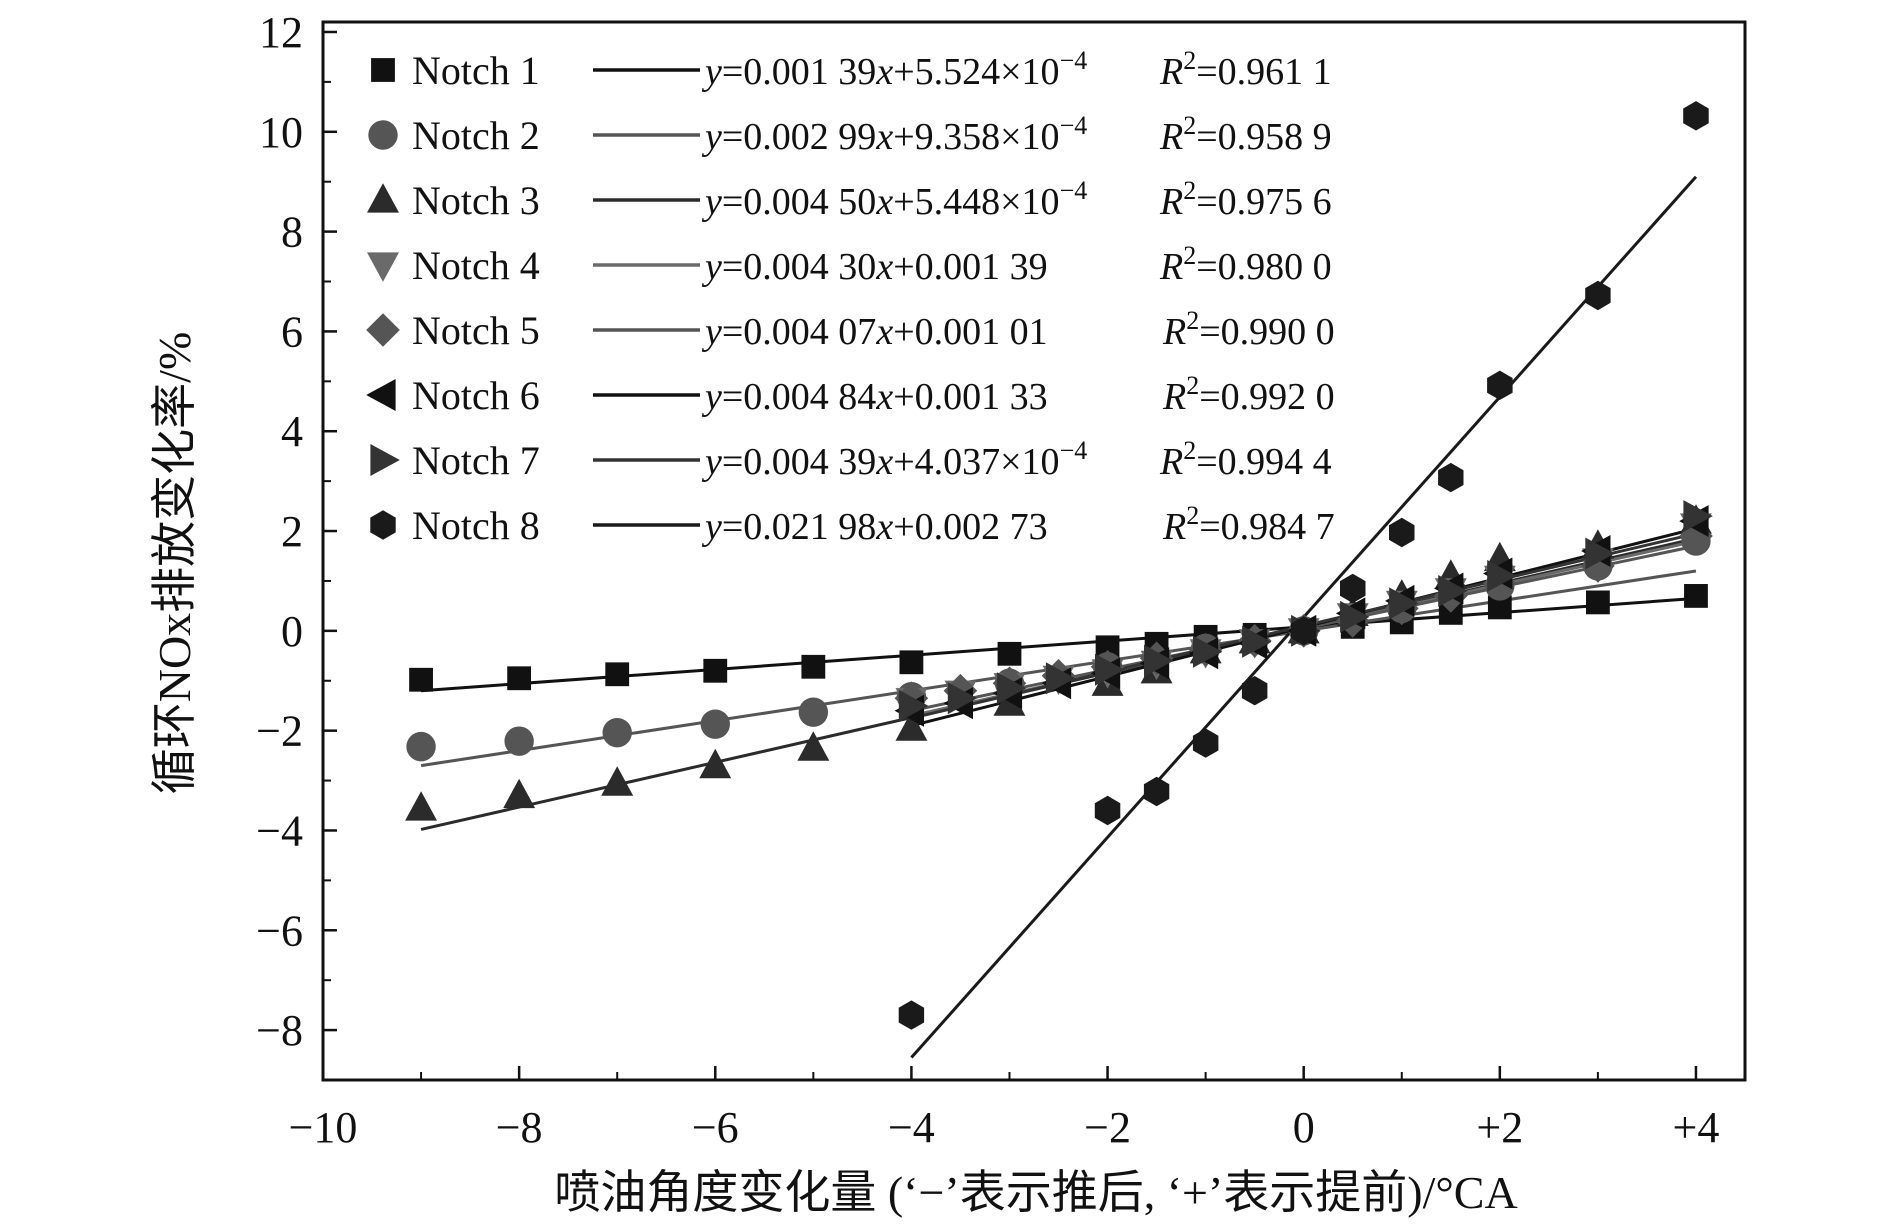 This screenshot has width=1890, height=1230. I want to click on x-tick-label: 0, so click(1304, 1127).